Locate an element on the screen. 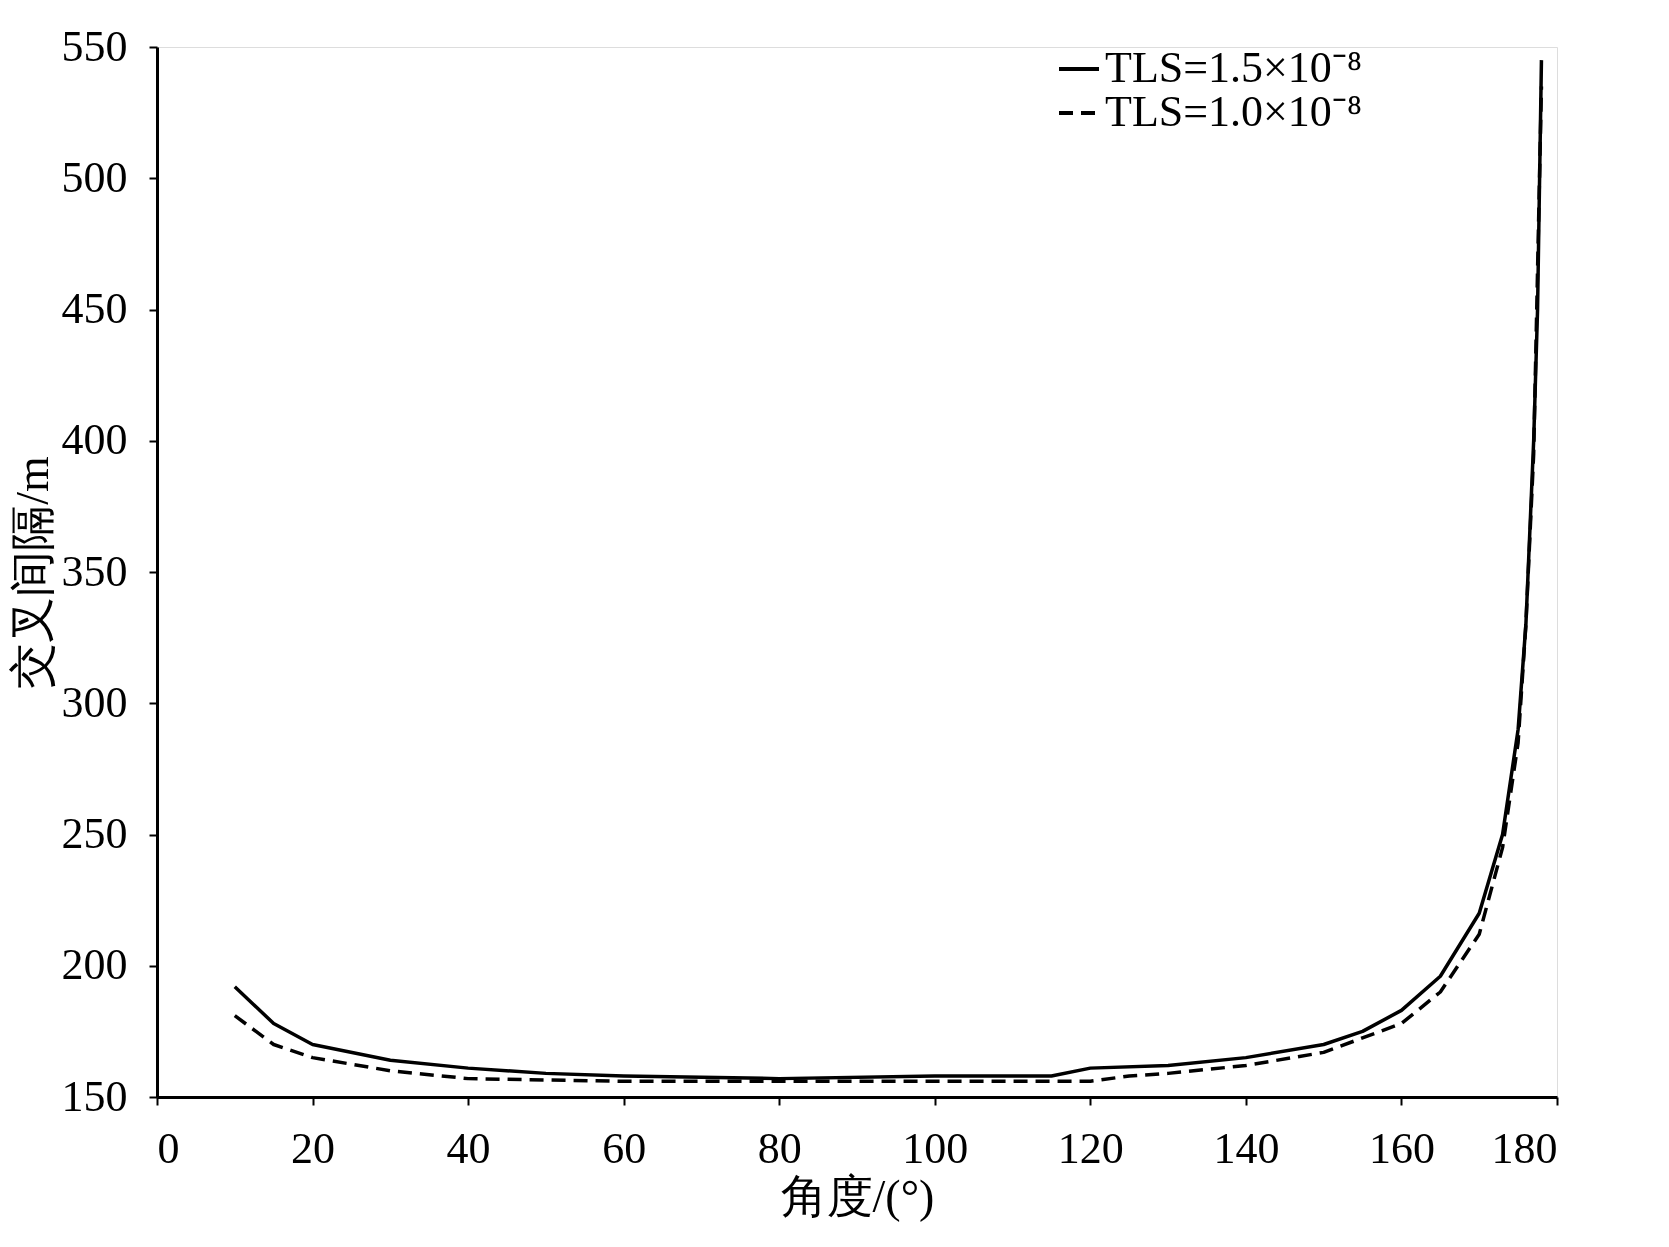  x-tick-label: 0 is located at coordinates (168, 1148).